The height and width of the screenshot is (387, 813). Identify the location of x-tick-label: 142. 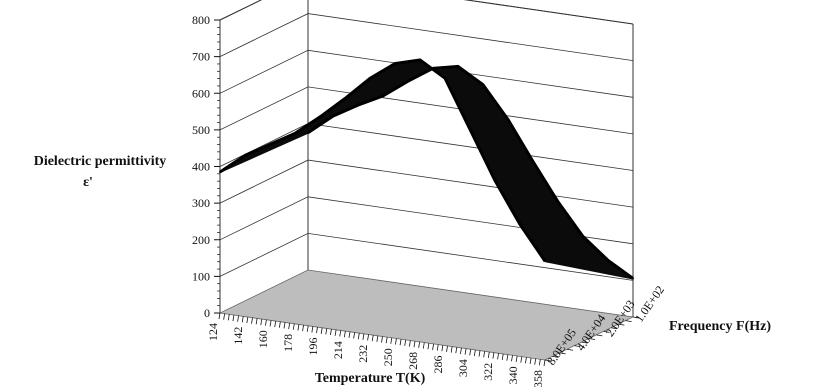
(238, 336).